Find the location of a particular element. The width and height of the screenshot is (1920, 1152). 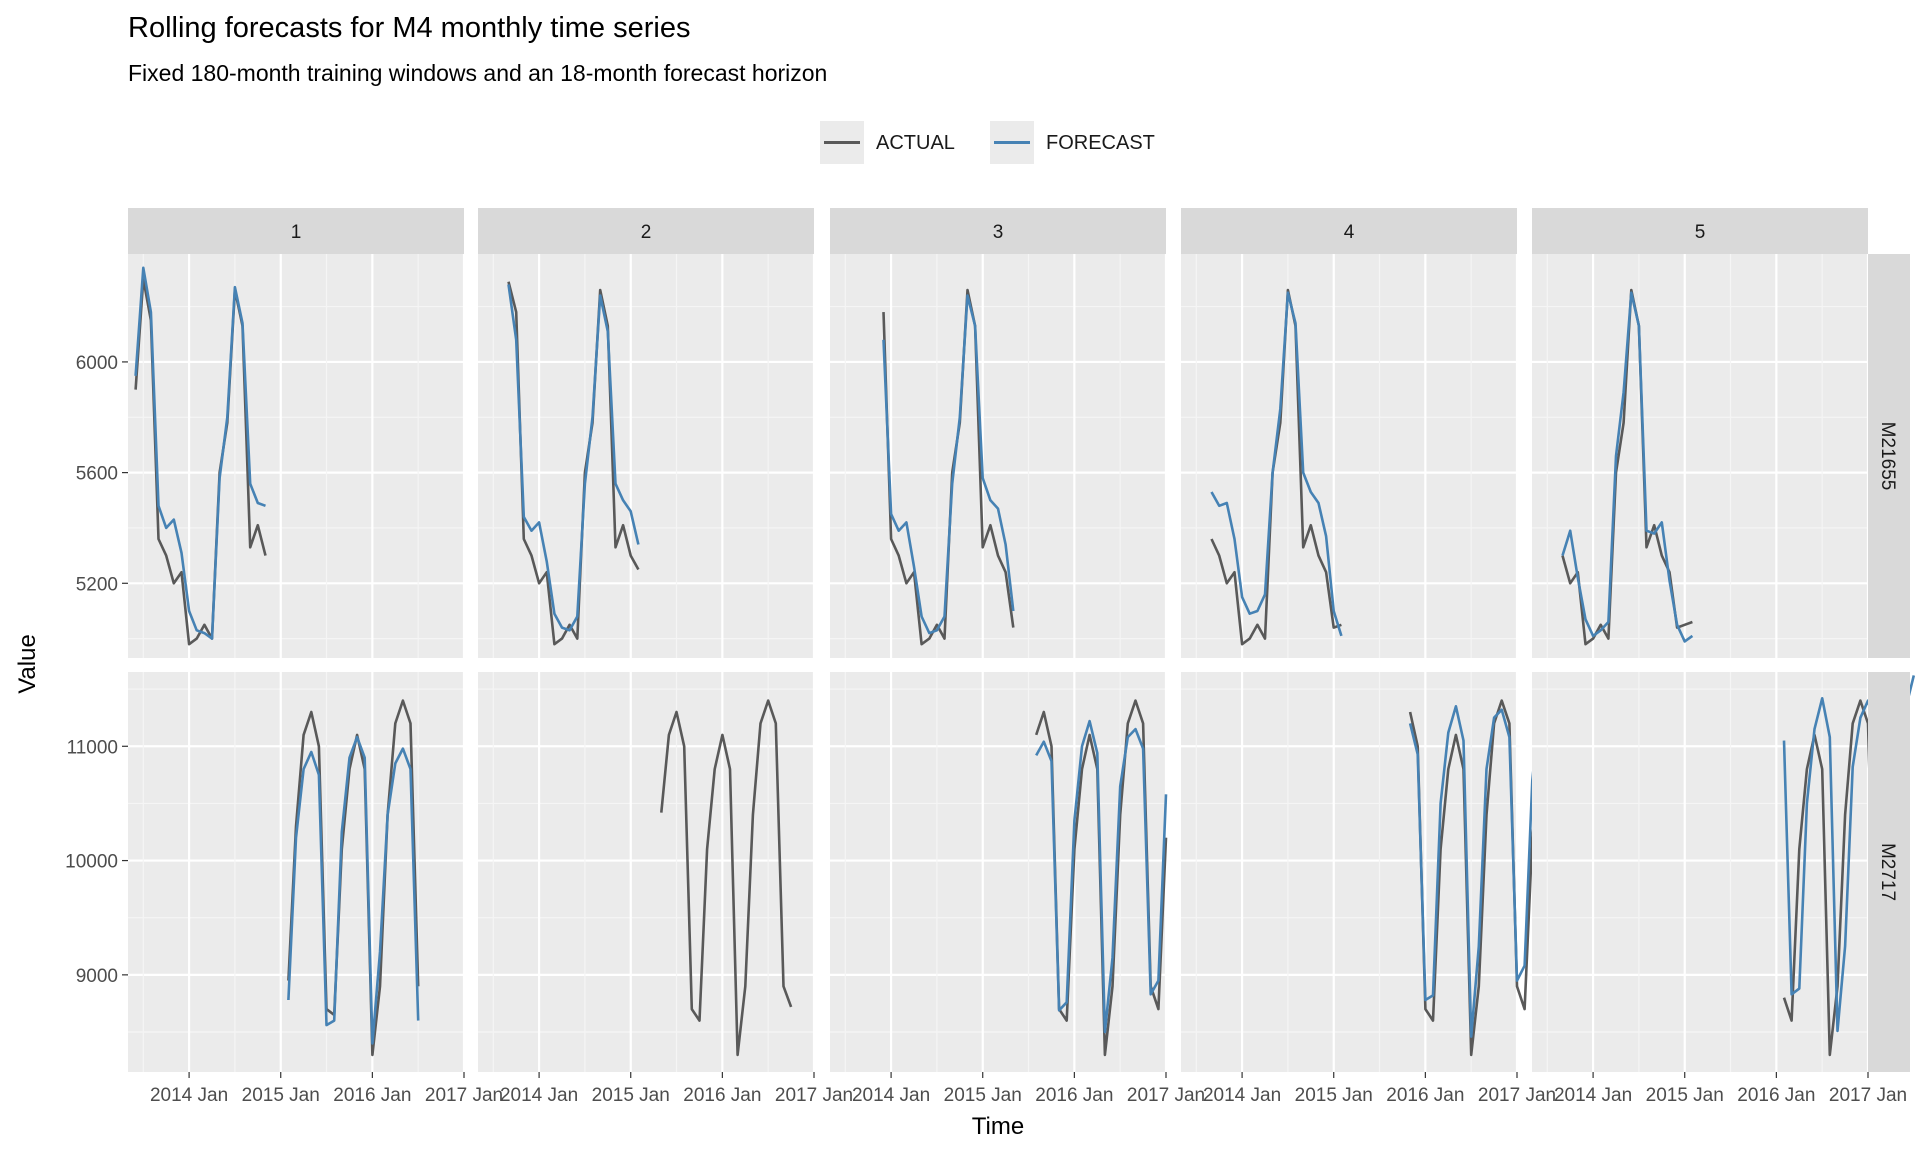

strip-label-col-3: 3 is located at coordinates (998, 232).